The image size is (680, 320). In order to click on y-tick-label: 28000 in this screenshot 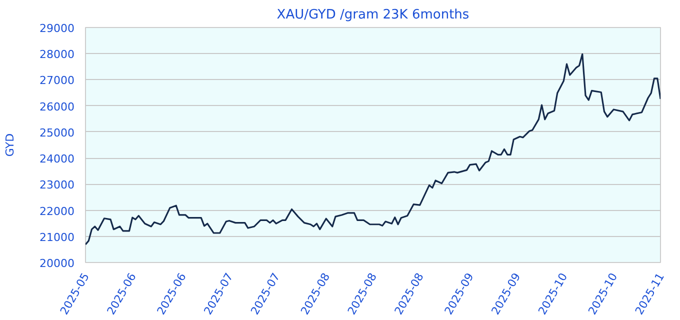, I will do `click(57, 55)`.